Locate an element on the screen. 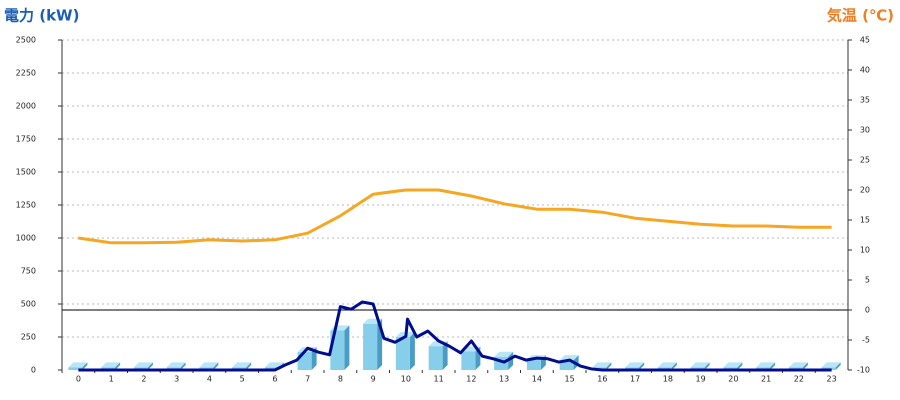  x-tick-label: 14 is located at coordinates (537, 379).